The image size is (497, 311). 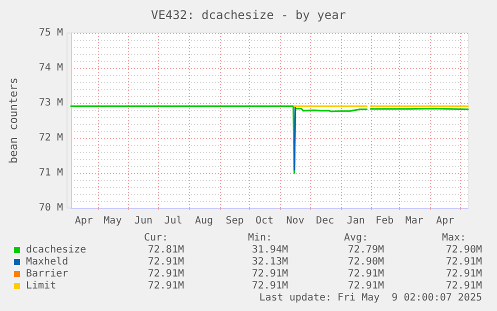 I want to click on x-tick-label: Mar, so click(x=414, y=221).